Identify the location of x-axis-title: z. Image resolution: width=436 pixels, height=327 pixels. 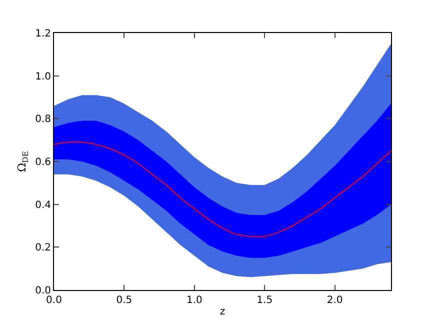
(223, 312).